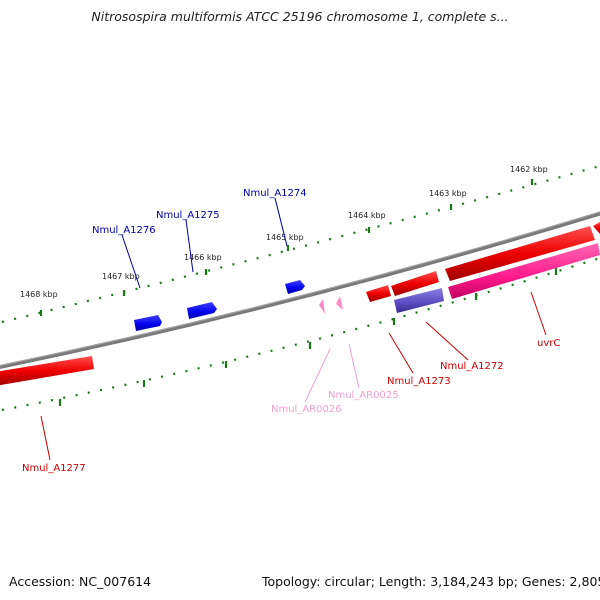  I want to click on gene-Nmul_A1272, so click(415, 283).